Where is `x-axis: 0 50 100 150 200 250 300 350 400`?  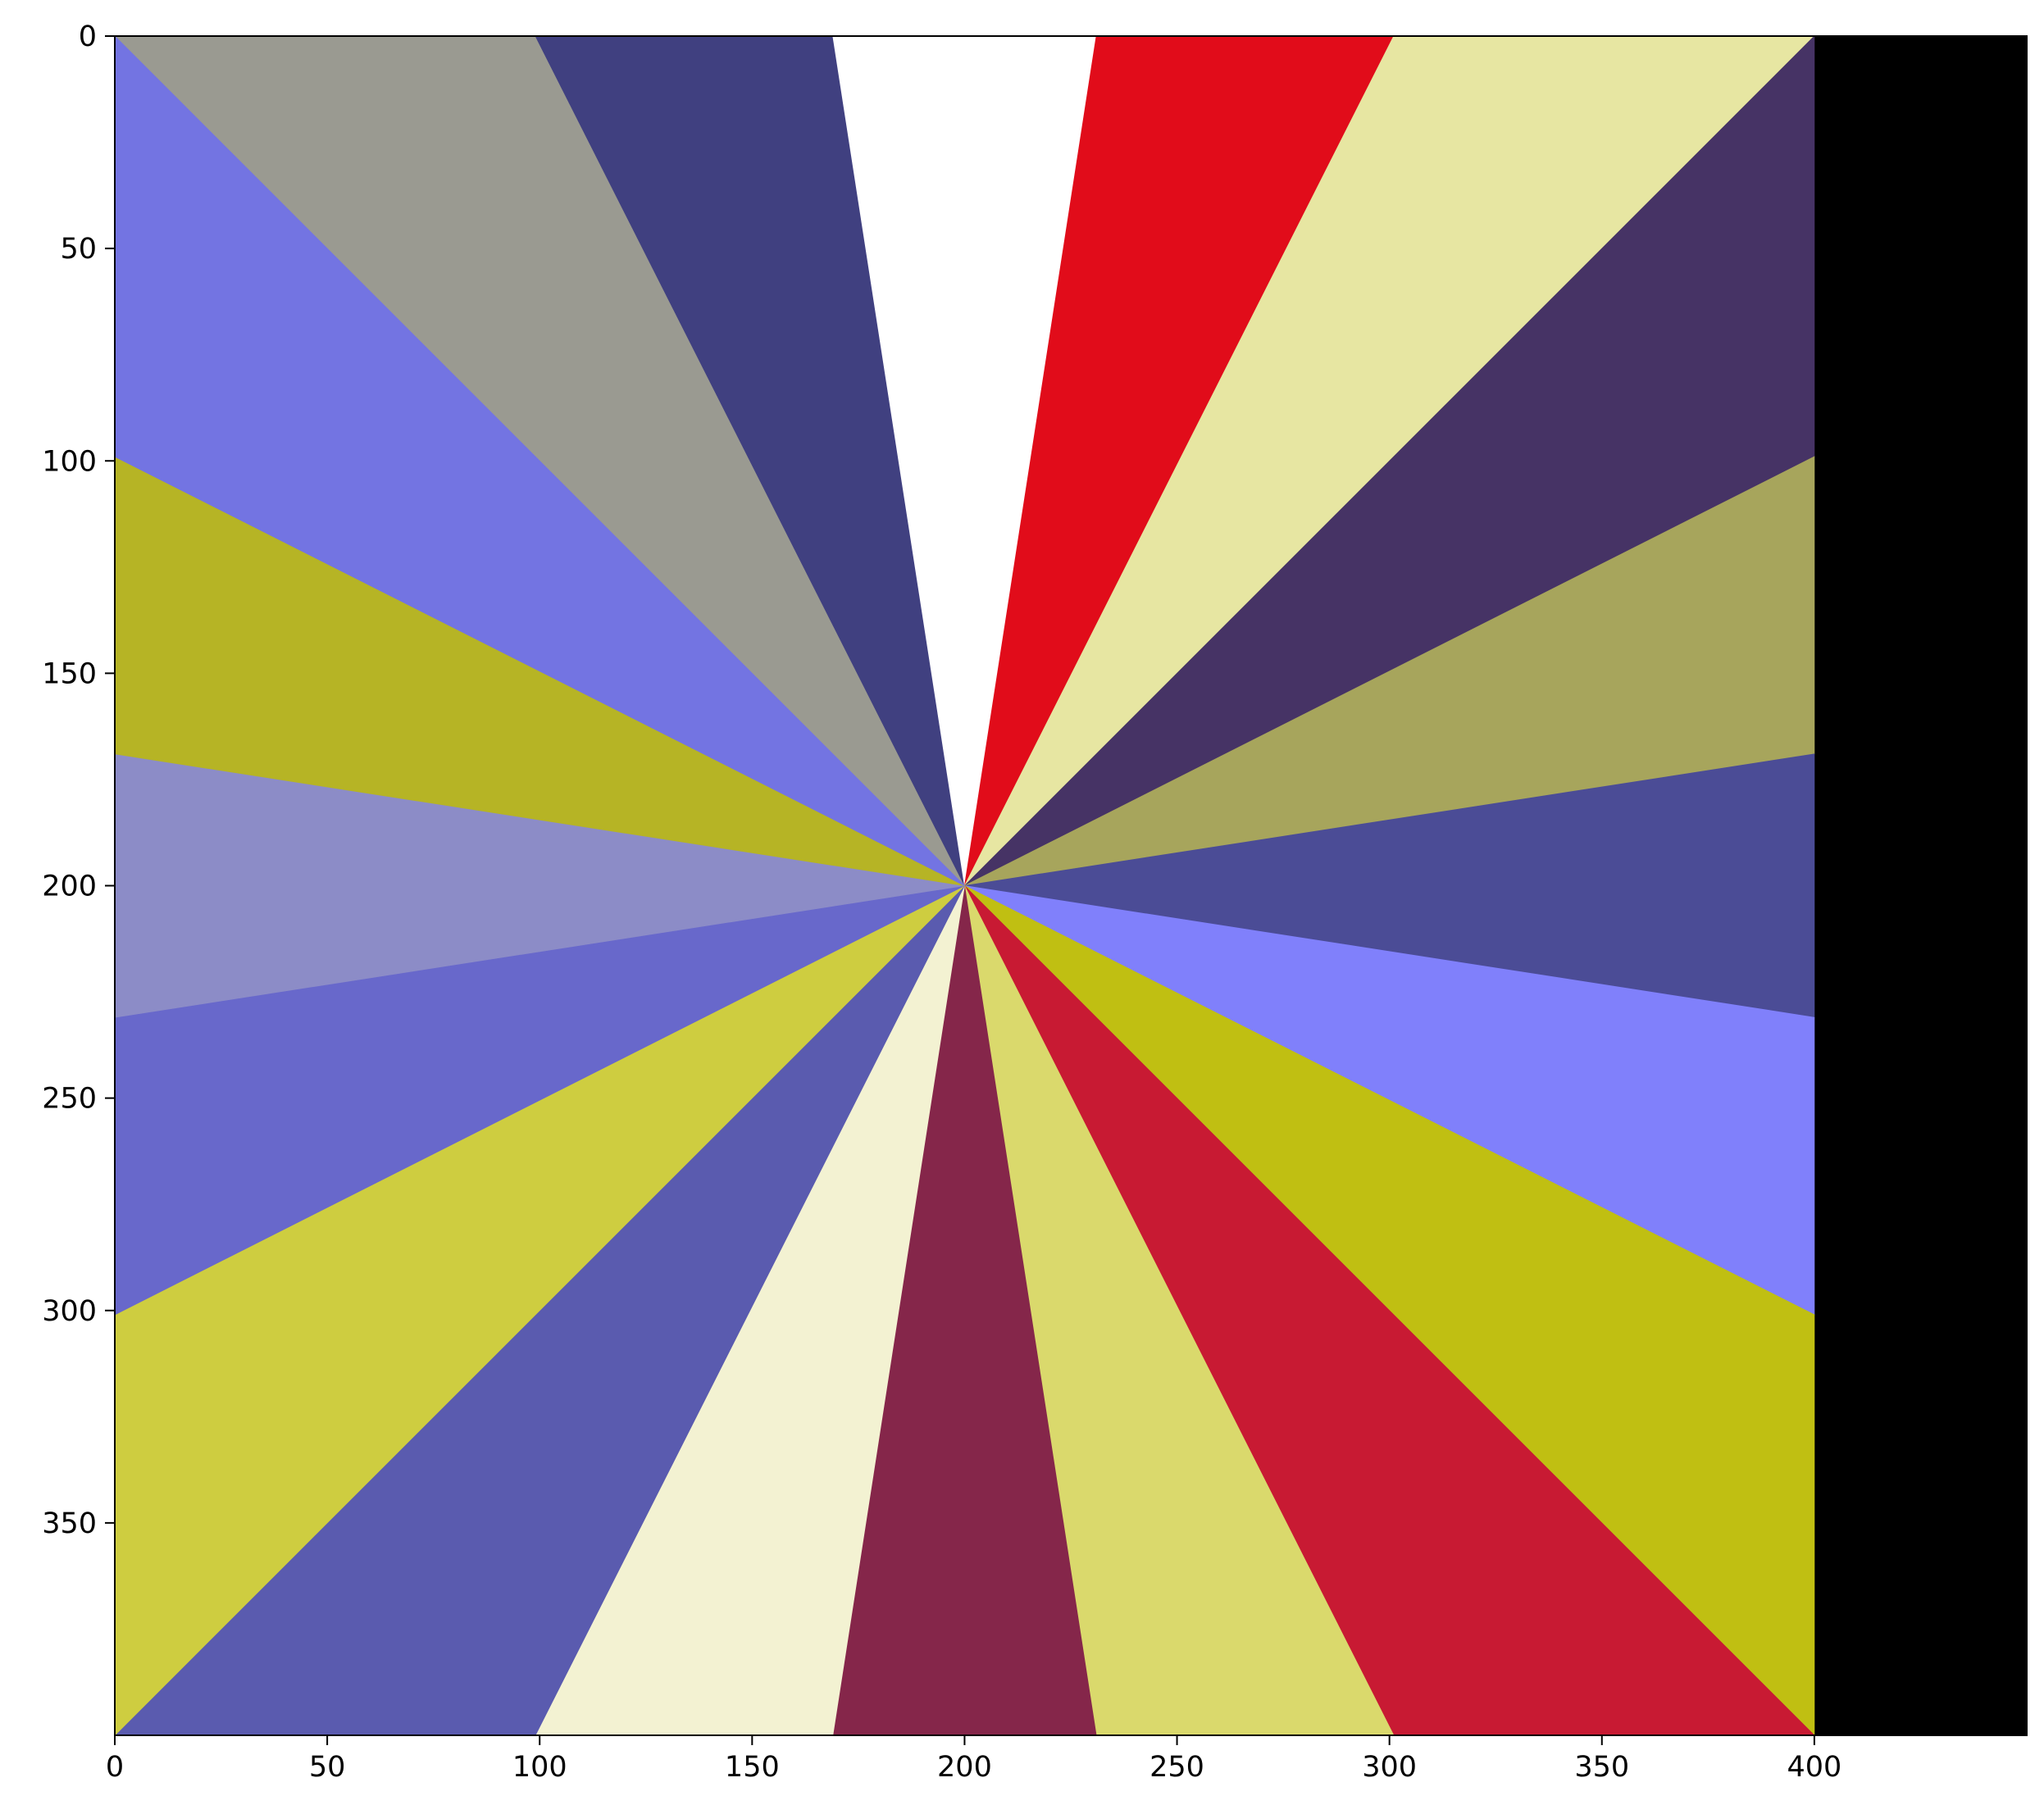
x-axis: 0 50 100 150 200 250 300 350 400 is located at coordinates (973, 1759).